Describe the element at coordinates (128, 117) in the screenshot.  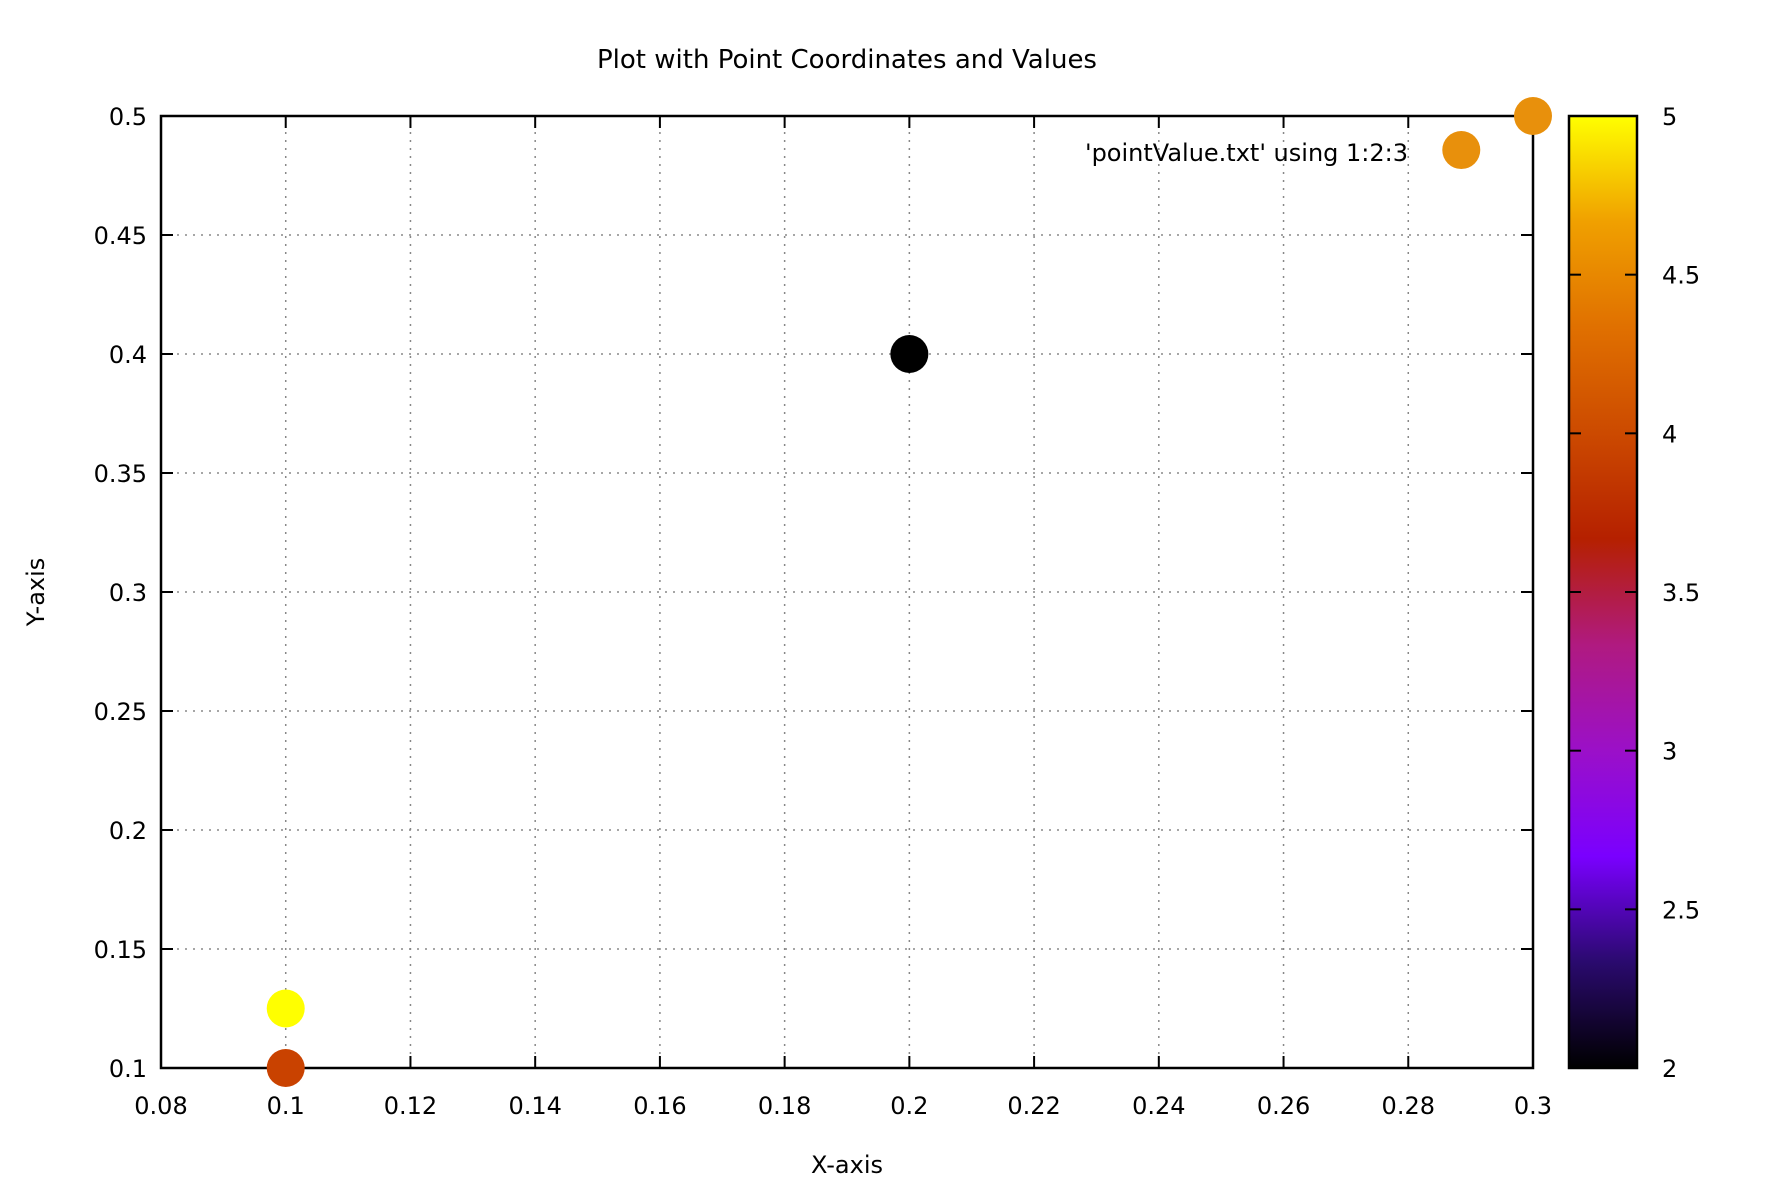
I see `y-tick-label: 0.5` at that location.